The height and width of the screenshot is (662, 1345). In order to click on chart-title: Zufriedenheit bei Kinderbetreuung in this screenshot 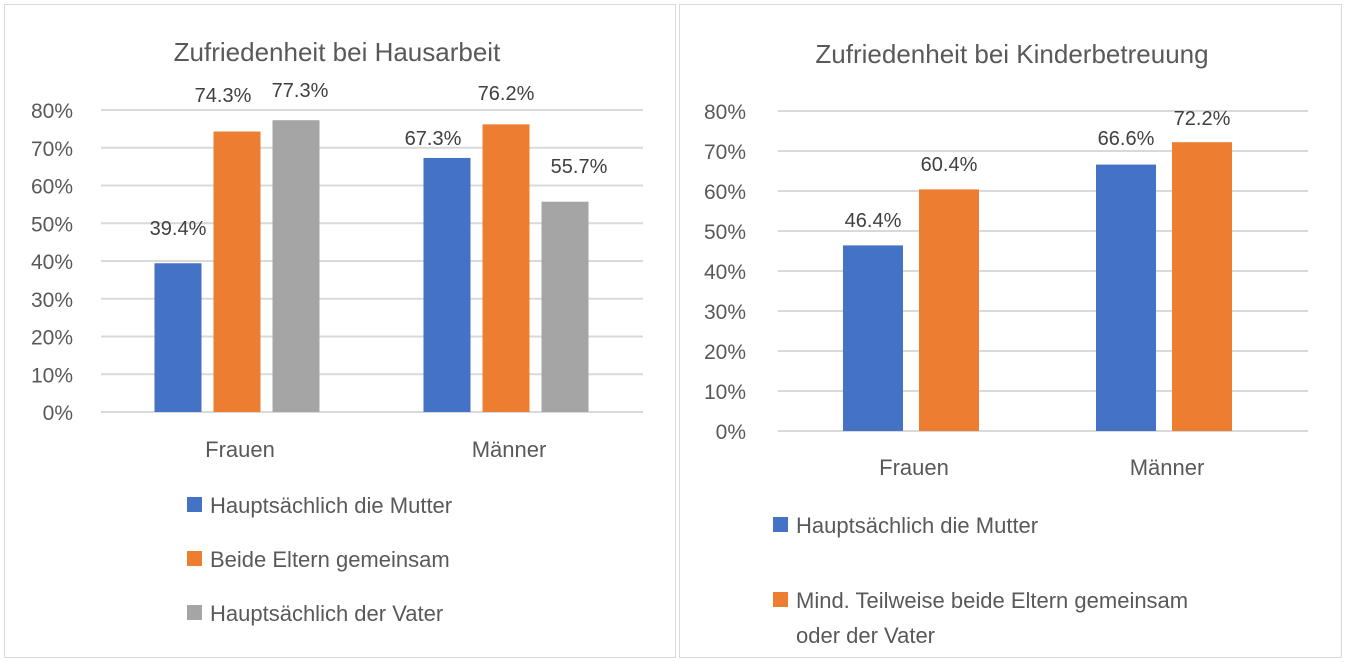, I will do `click(1011, 54)`.